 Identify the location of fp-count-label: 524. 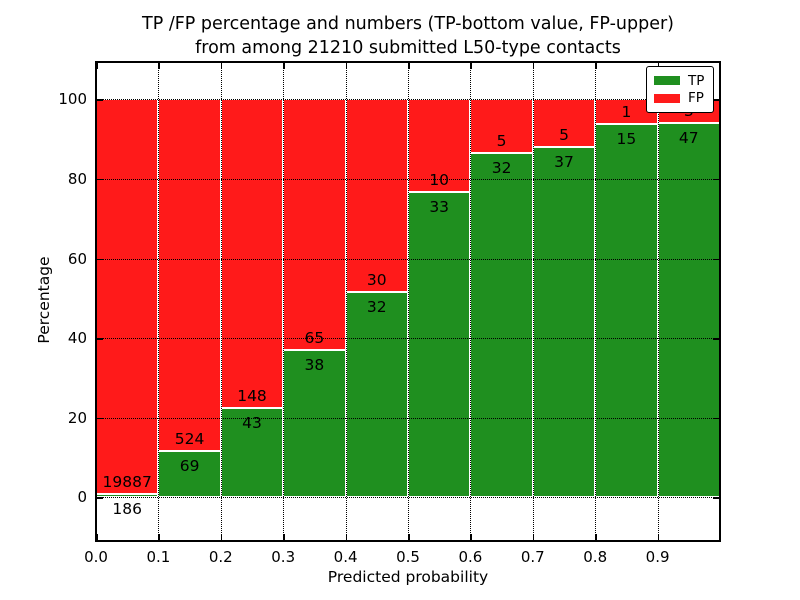
(189, 438).